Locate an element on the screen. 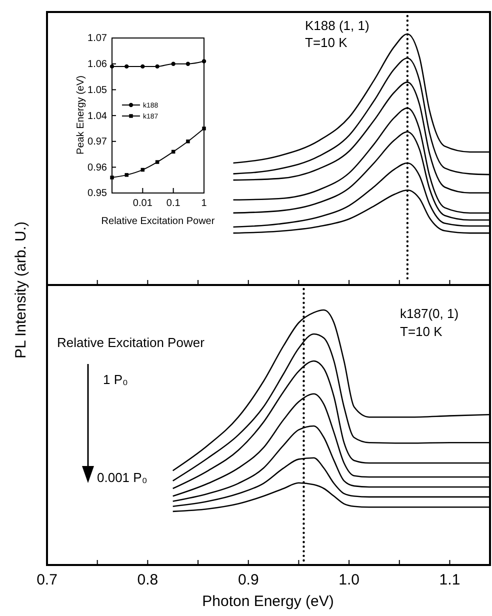  y-tick-label: 1.05 is located at coordinates (98, 90).